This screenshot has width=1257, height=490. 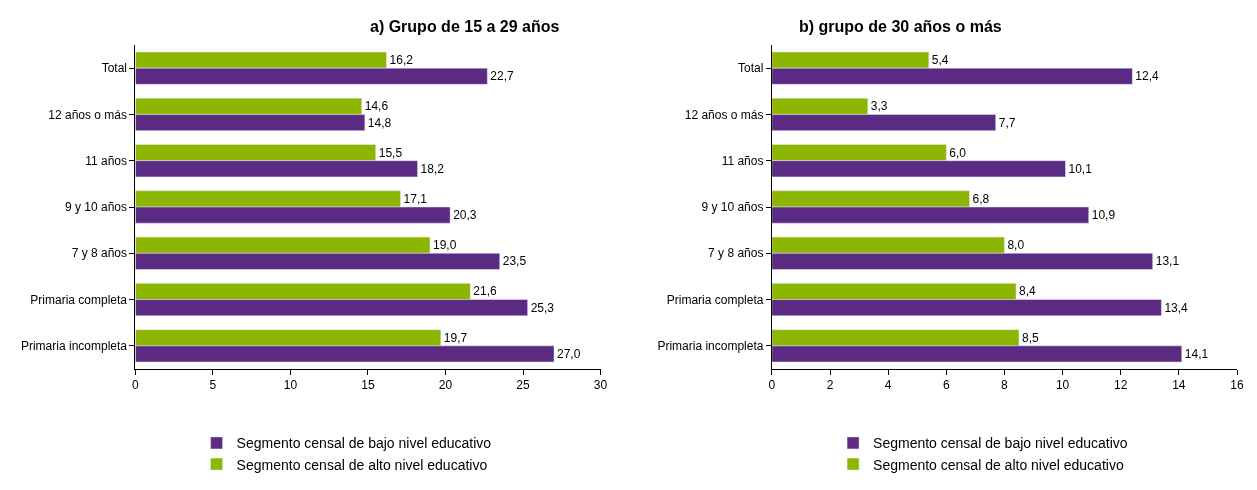 What do you see at coordinates (444, 245) in the screenshot?
I see `data-label: 19,0` at bounding box center [444, 245].